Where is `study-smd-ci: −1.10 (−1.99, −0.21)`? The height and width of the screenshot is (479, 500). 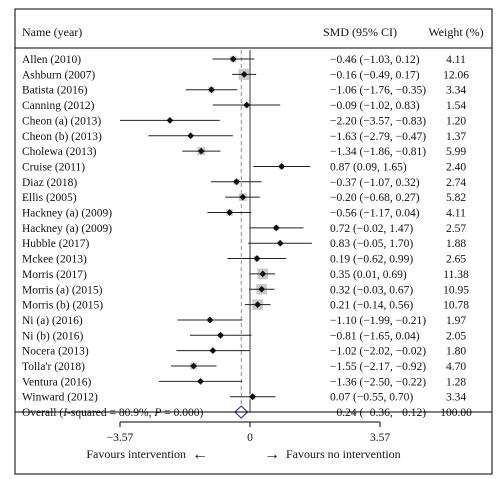 study-smd-ci: −1.10 (−1.99, −0.21) is located at coordinates (378, 321).